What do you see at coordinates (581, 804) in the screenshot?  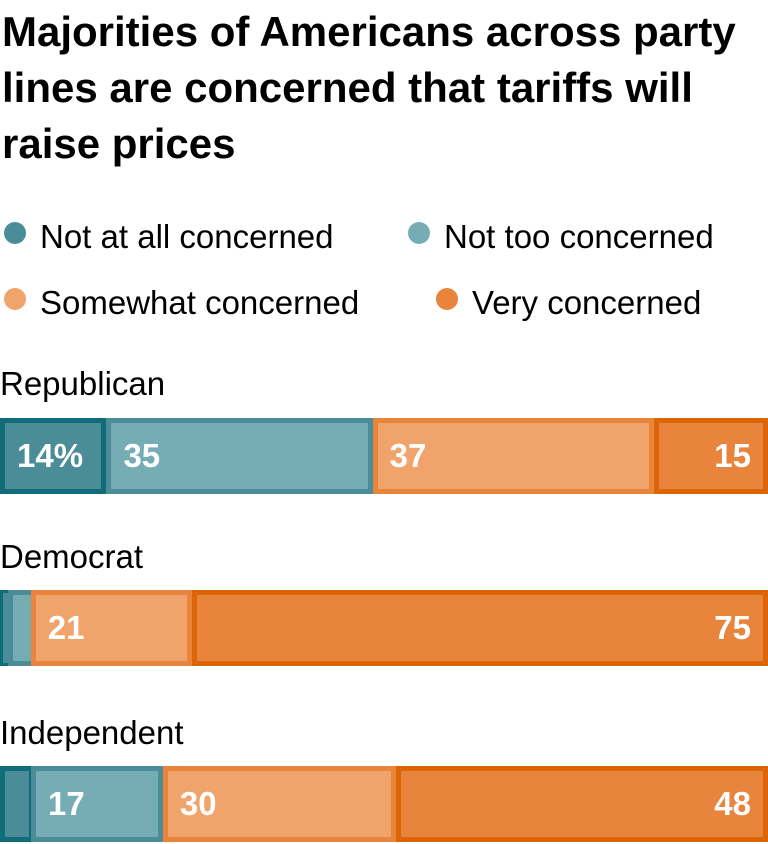 I see `bar-segment-very-concerned: 48` at bounding box center [581, 804].